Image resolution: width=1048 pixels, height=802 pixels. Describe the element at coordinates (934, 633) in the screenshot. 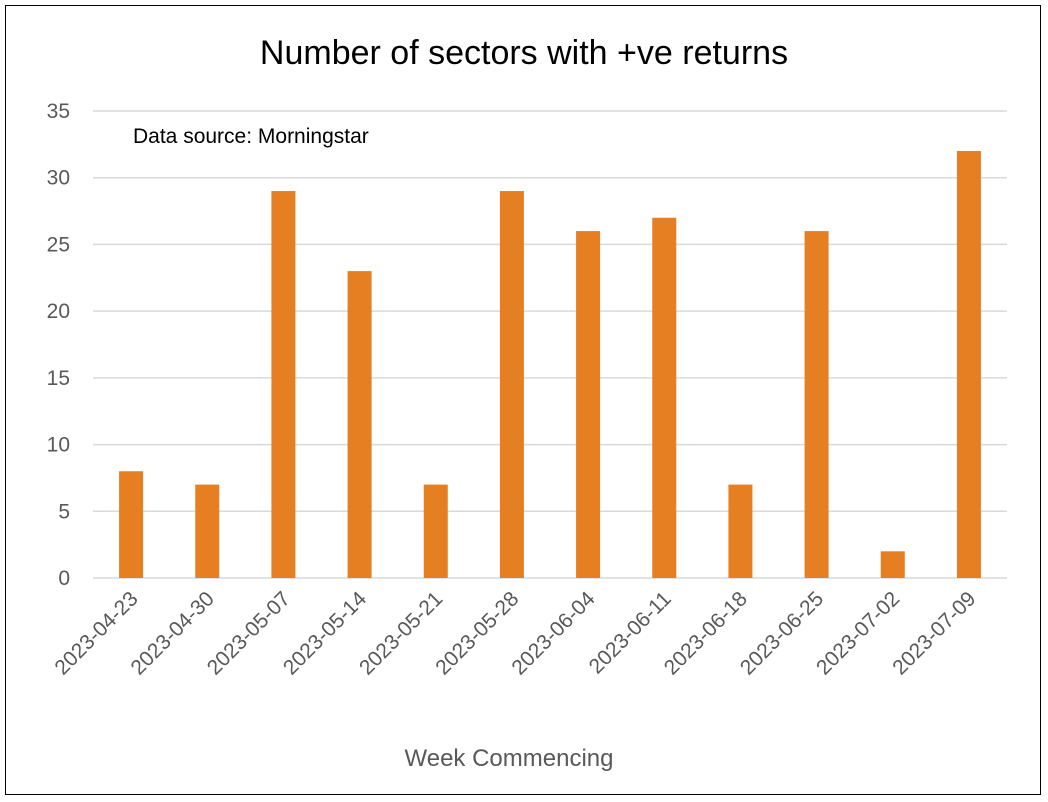

I see `x-tick-label: 2023-07-09` at that location.